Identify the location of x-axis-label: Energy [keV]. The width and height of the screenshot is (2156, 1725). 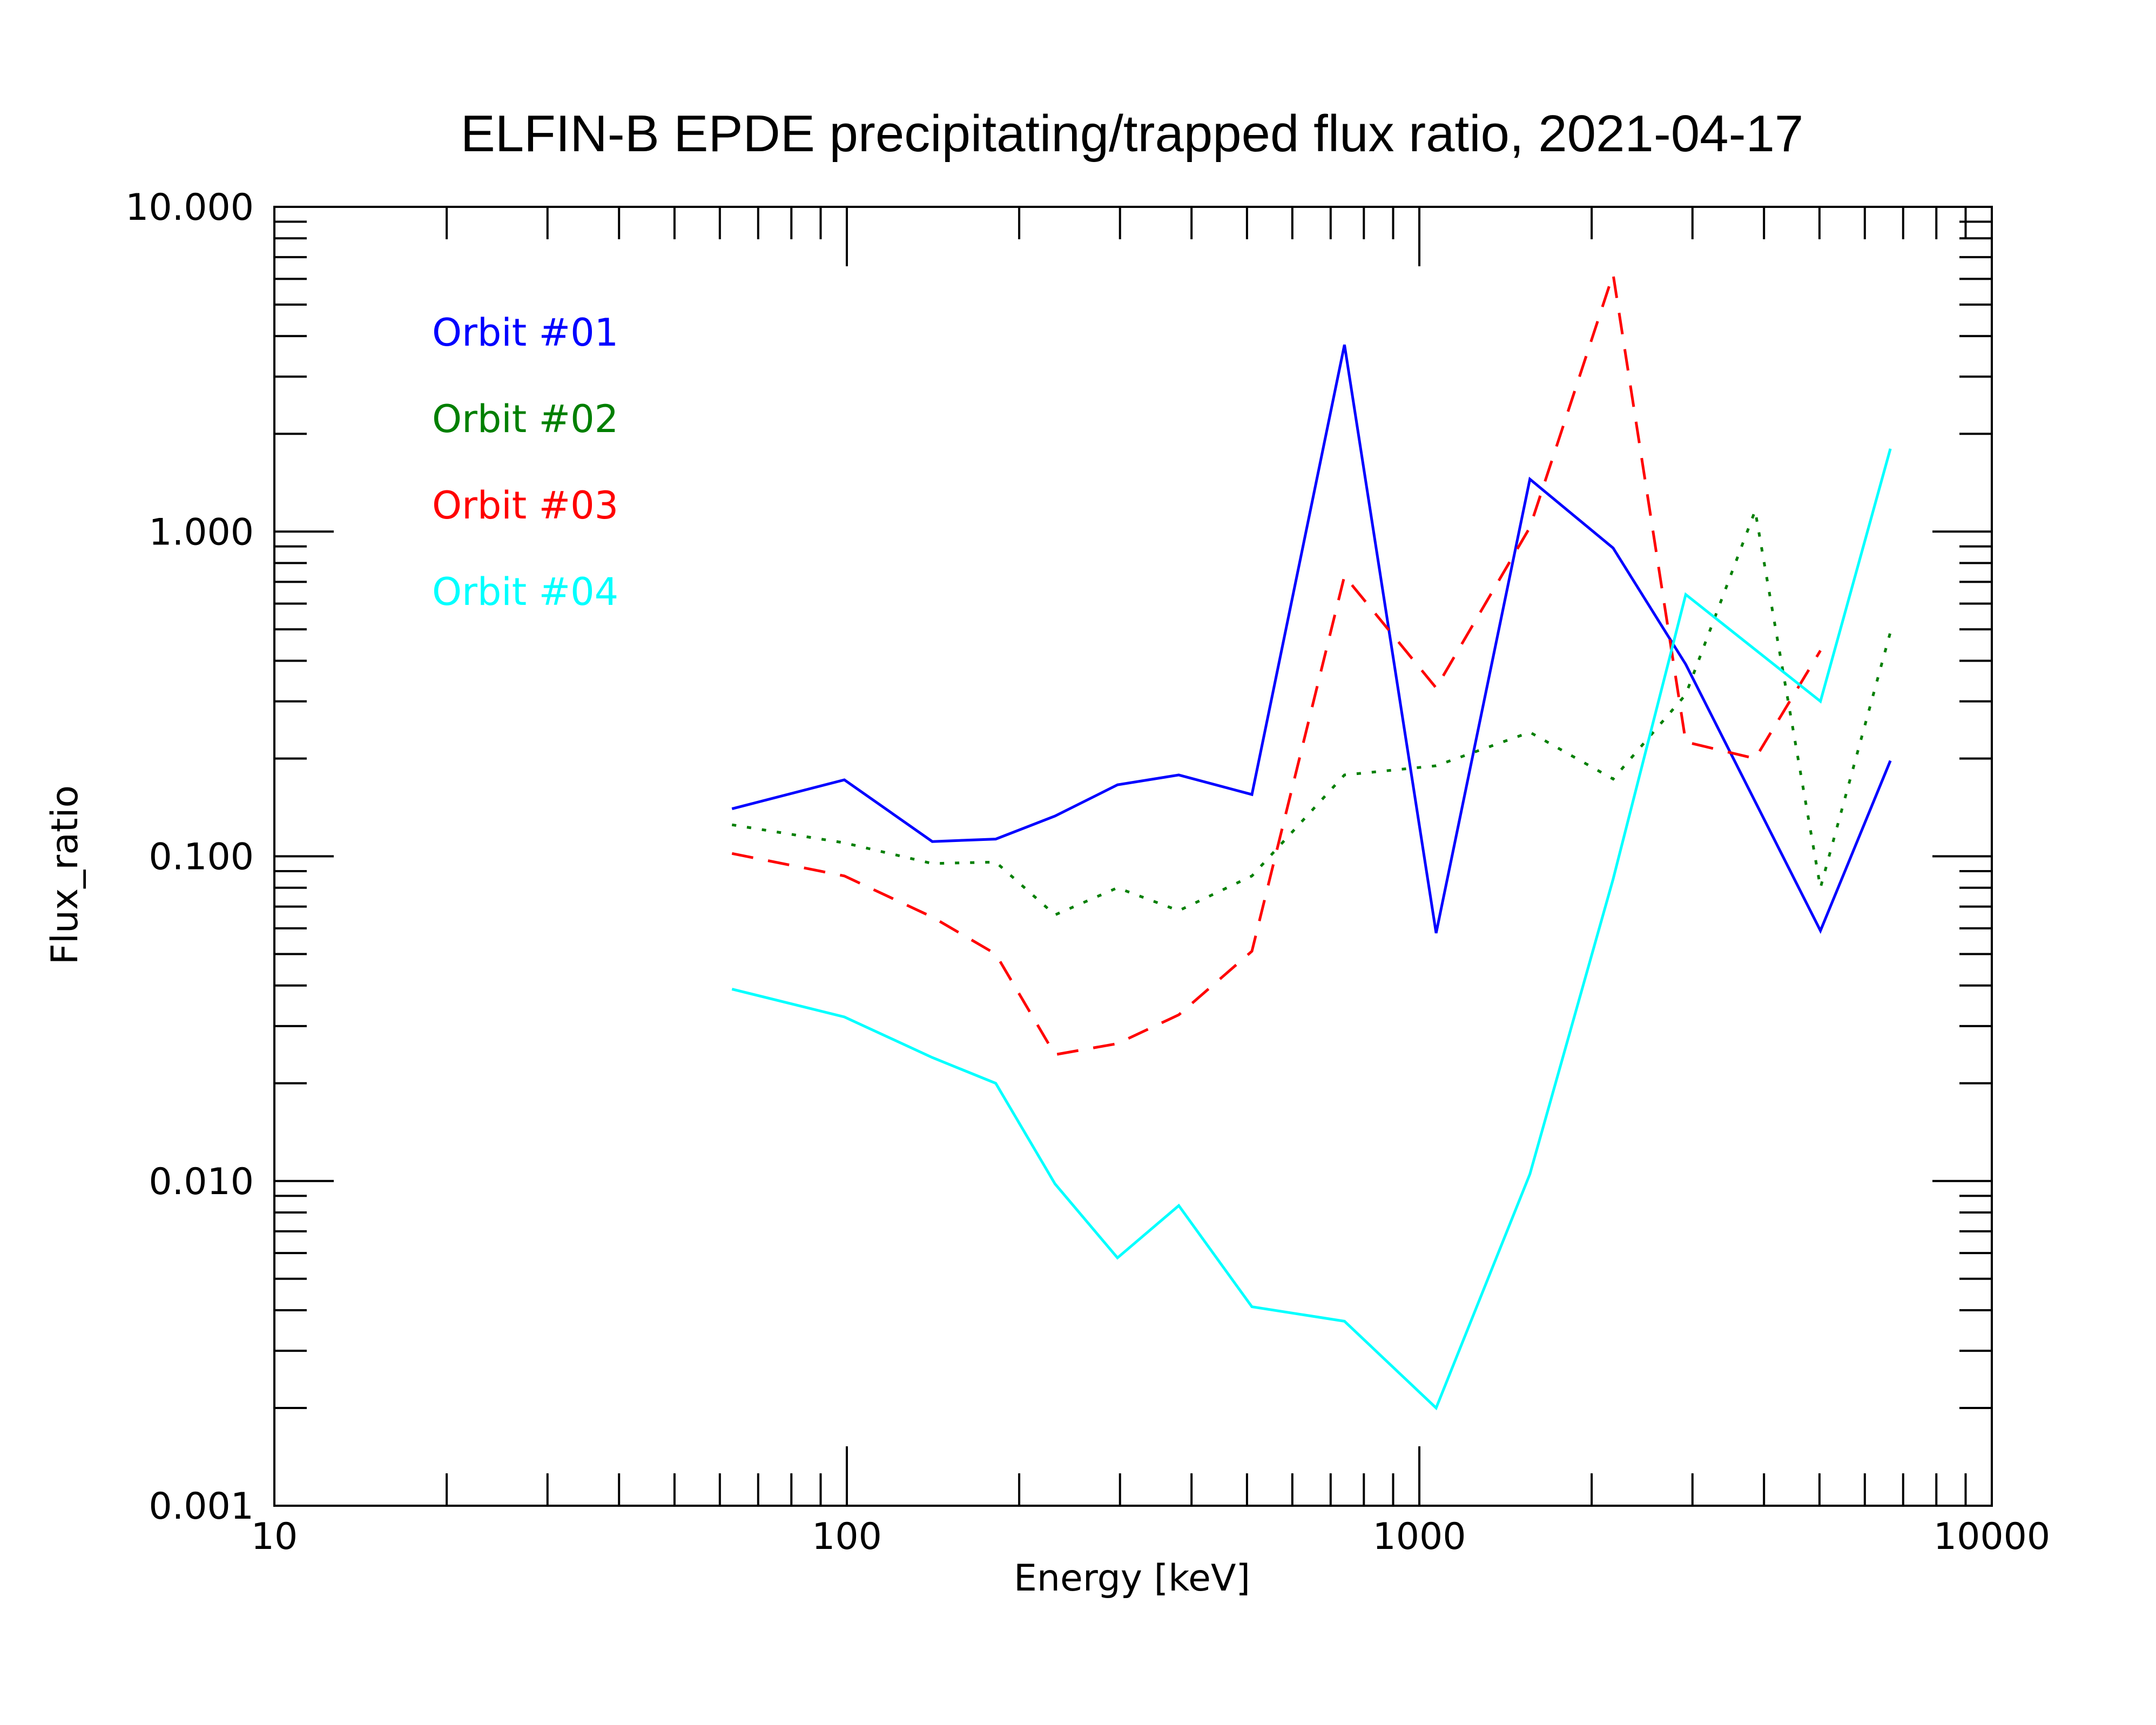
(1132, 1578).